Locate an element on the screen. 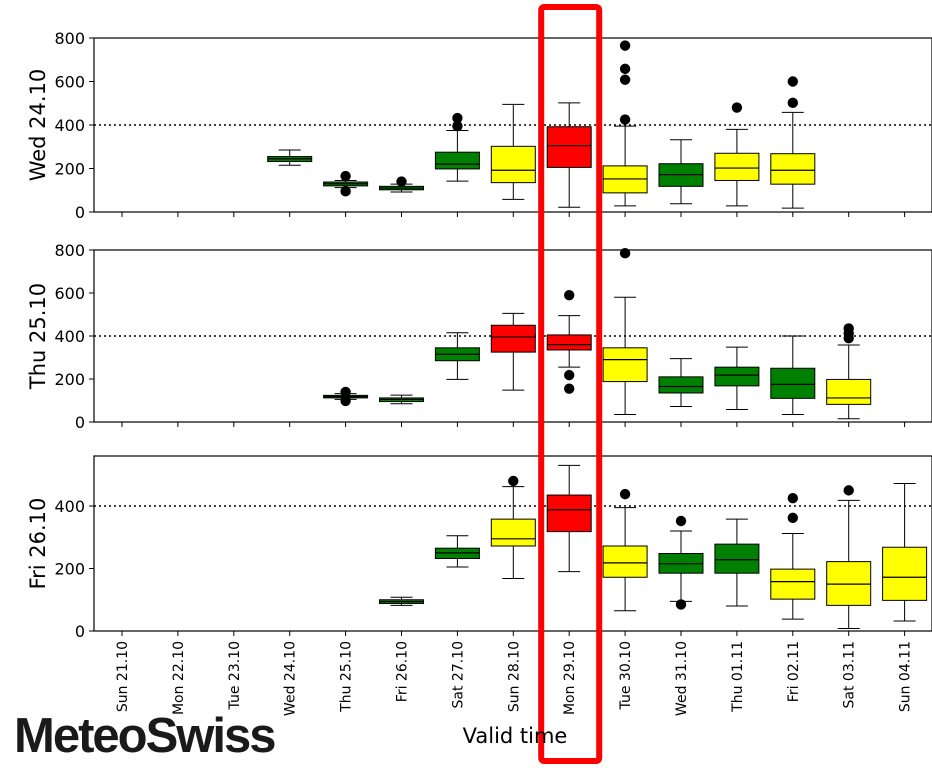 This screenshot has height=768, width=932. x-tick-label: Fri 26.10 is located at coordinates (403, 671).